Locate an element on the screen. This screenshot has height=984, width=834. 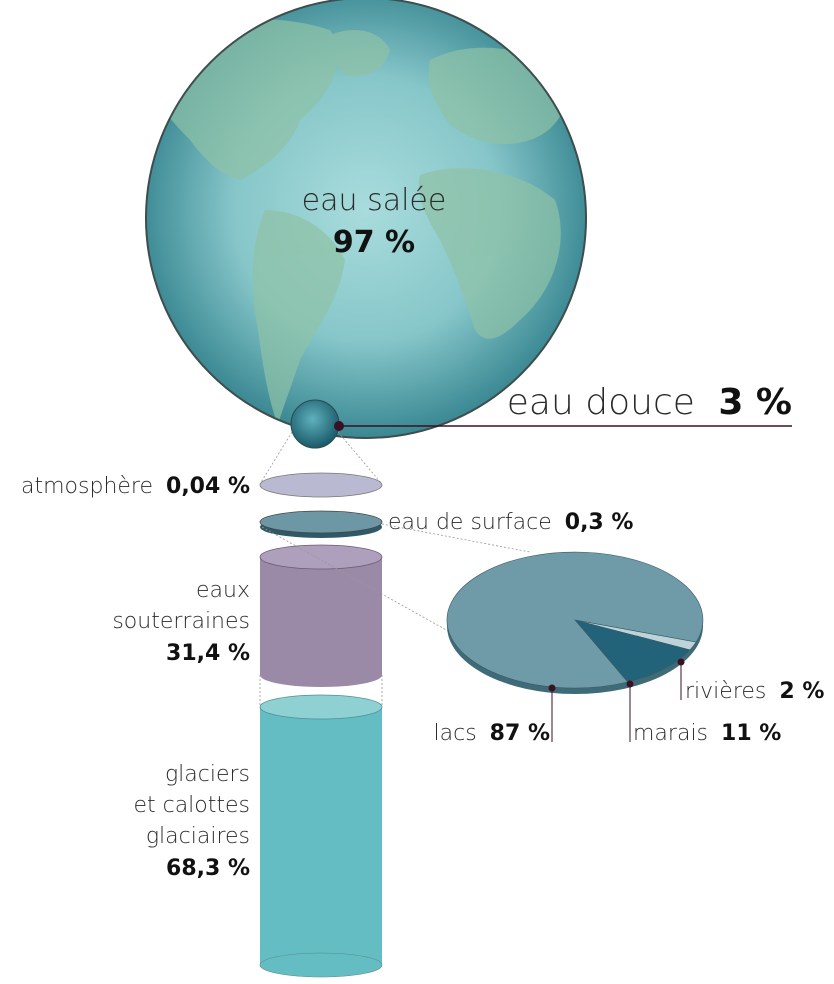
lacs-label: lacs 87 % is located at coordinates (492, 733).